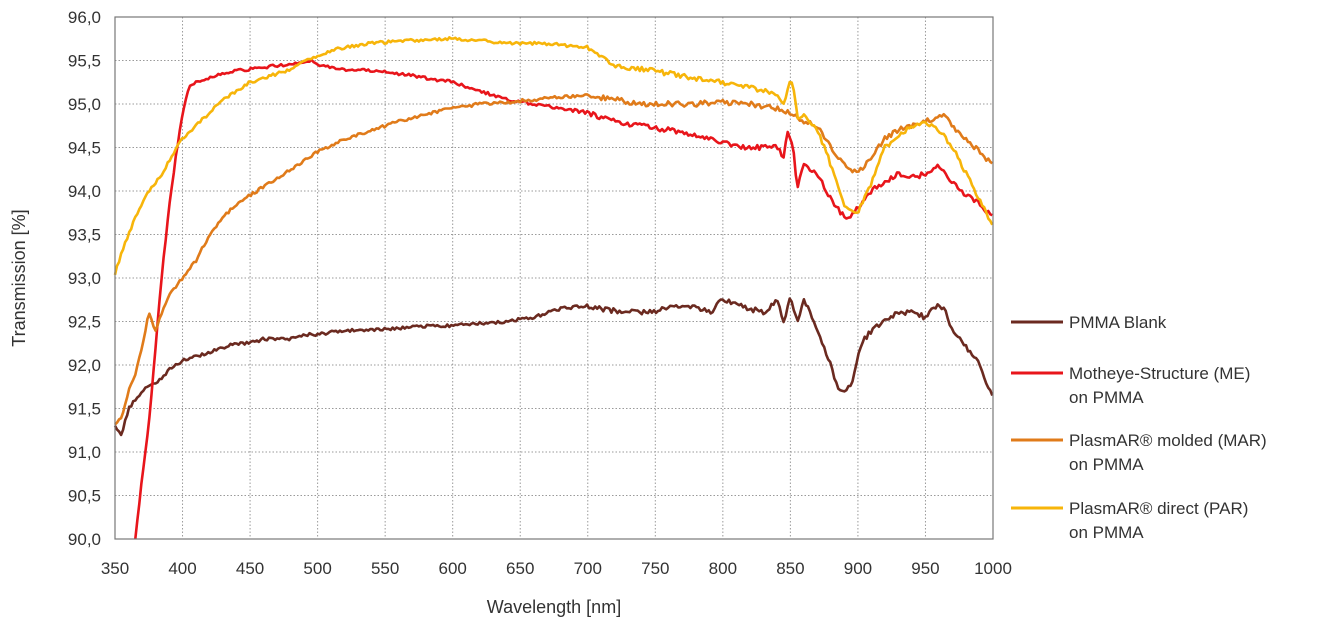  Describe the element at coordinates (554, 607) in the screenshot. I see `x-axis-title: Wavelength [nm]` at that location.